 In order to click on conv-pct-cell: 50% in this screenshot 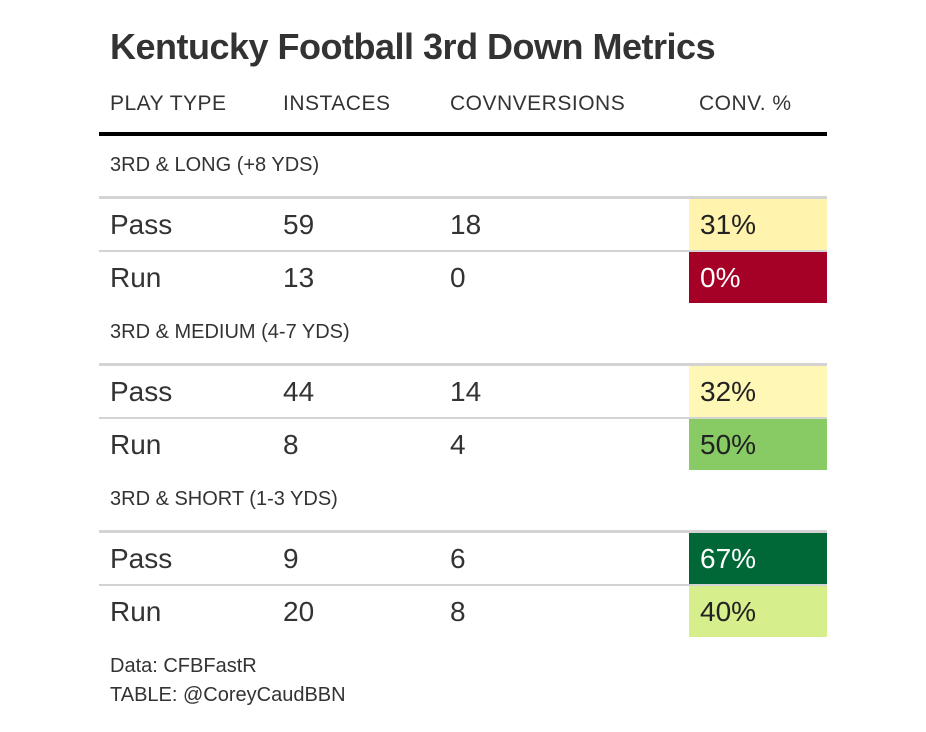, I will do `click(758, 444)`.